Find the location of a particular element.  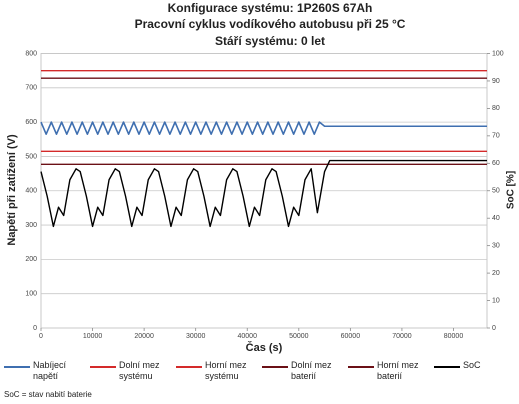

x-tick-label: 30000 is located at coordinates (196, 336).